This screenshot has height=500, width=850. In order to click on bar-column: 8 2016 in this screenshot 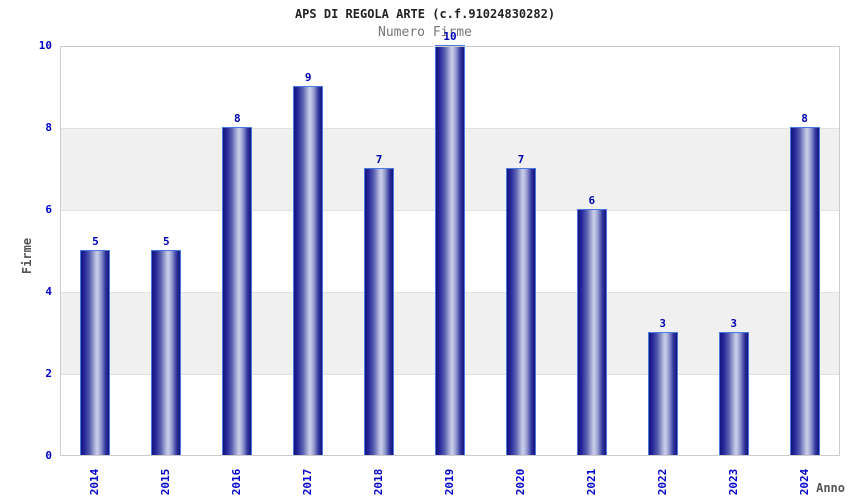, I will do `click(237, 270)`.